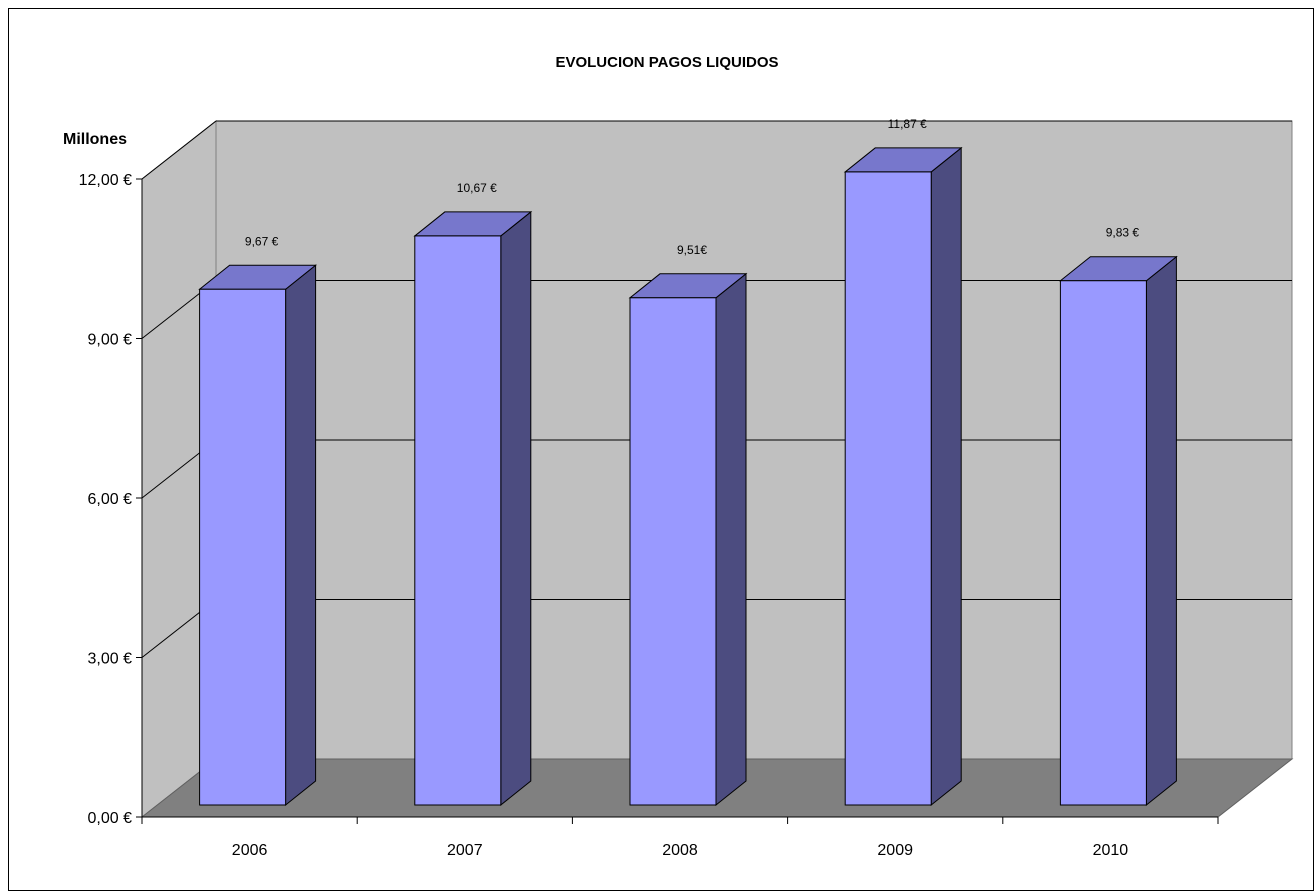 This screenshot has height=893, width=1315. Describe the element at coordinates (262, 241) in the screenshot. I see `data-label: 9,67 €` at that location.